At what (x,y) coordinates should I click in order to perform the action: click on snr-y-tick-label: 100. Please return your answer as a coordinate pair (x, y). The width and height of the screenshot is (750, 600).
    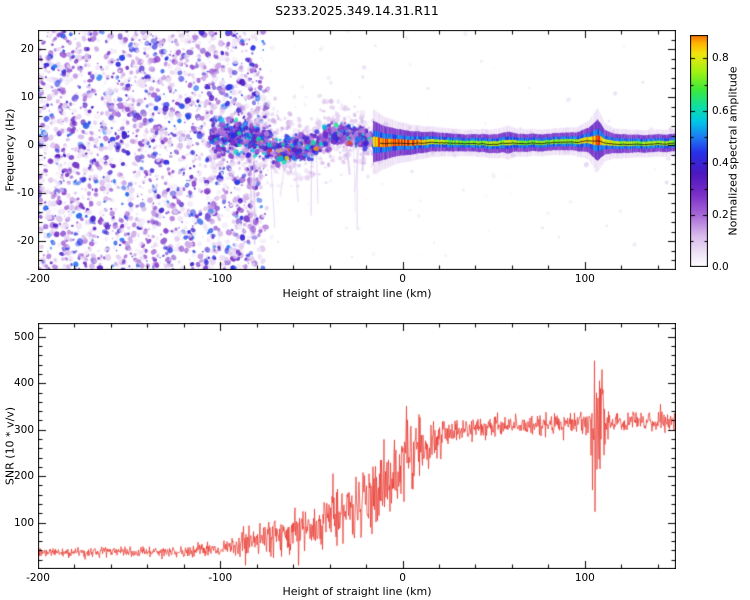
    Looking at the image, I should click on (23, 522).